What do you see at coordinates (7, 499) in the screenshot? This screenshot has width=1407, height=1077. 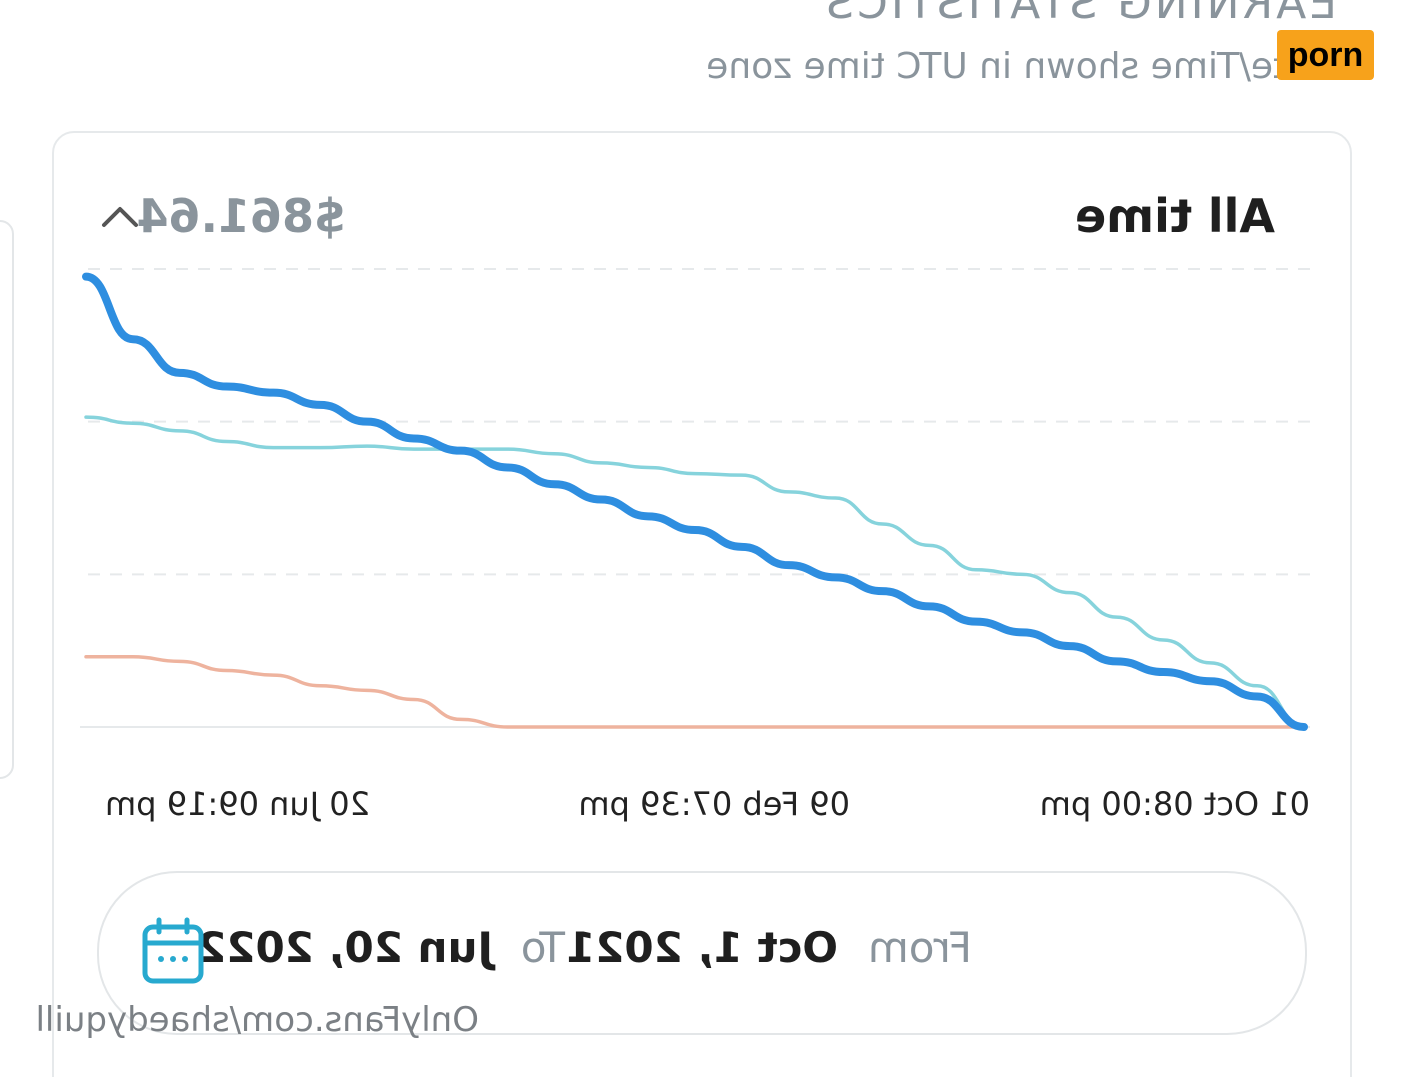 I see `adjacent-card-edge` at bounding box center [7, 499].